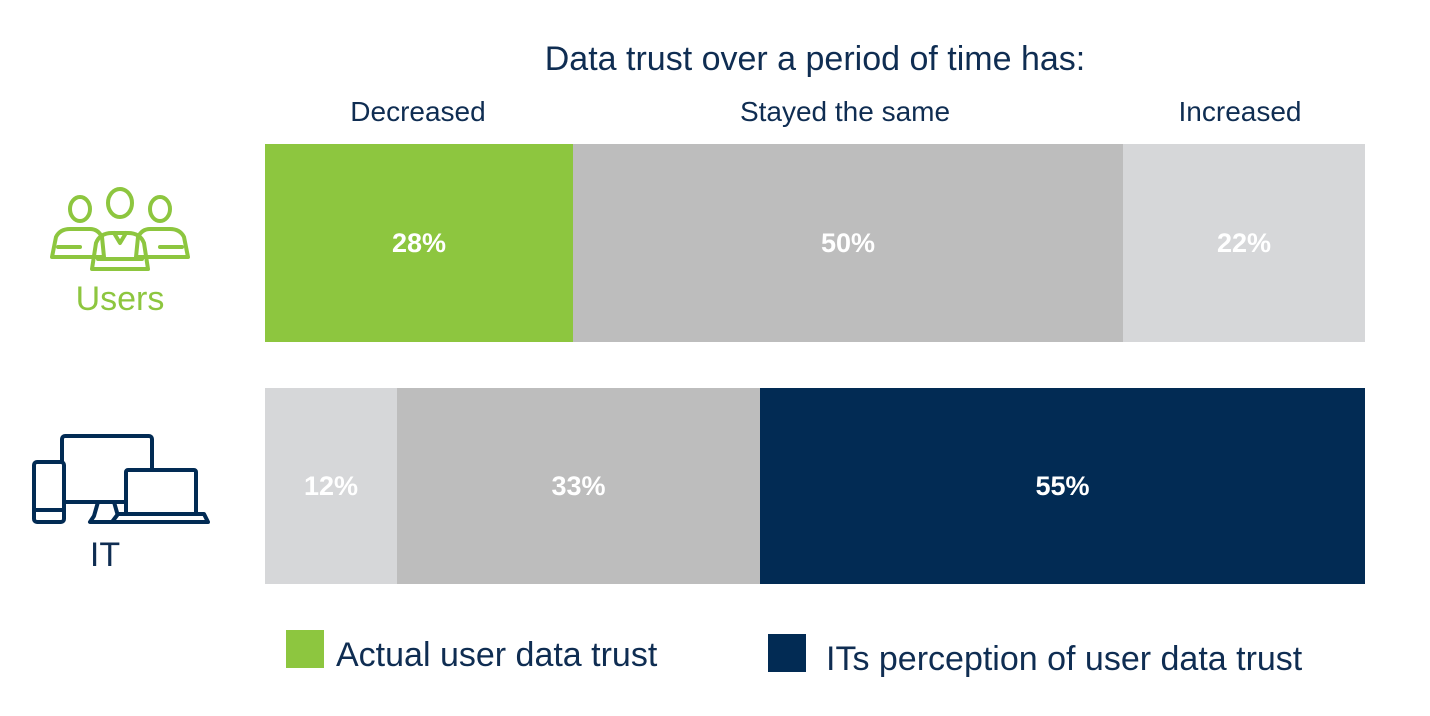 The image size is (1430, 716). What do you see at coordinates (497, 655) in the screenshot?
I see `legend-label-actual-user-data-trust: Actual user data trust` at bounding box center [497, 655].